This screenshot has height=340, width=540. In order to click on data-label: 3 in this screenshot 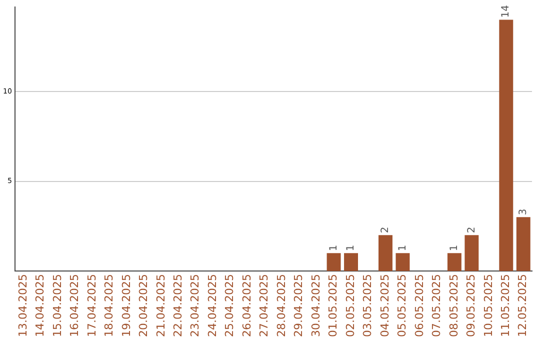, I will do `click(523, 212)`.